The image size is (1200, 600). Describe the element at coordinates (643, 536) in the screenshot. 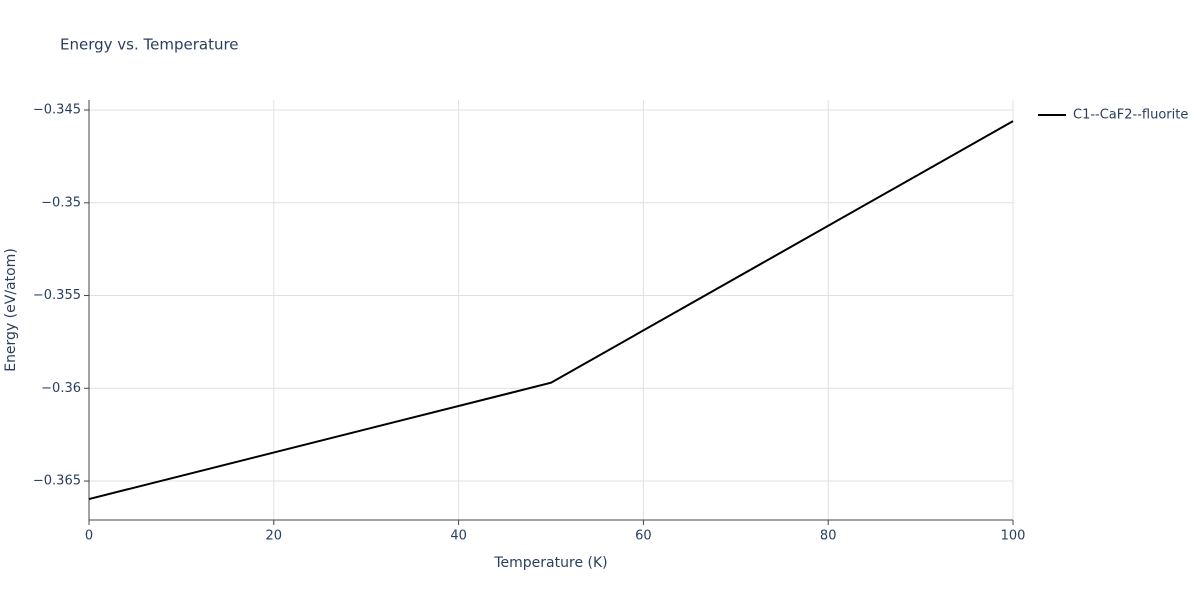

I see `x-tick-label: 60` at that location.